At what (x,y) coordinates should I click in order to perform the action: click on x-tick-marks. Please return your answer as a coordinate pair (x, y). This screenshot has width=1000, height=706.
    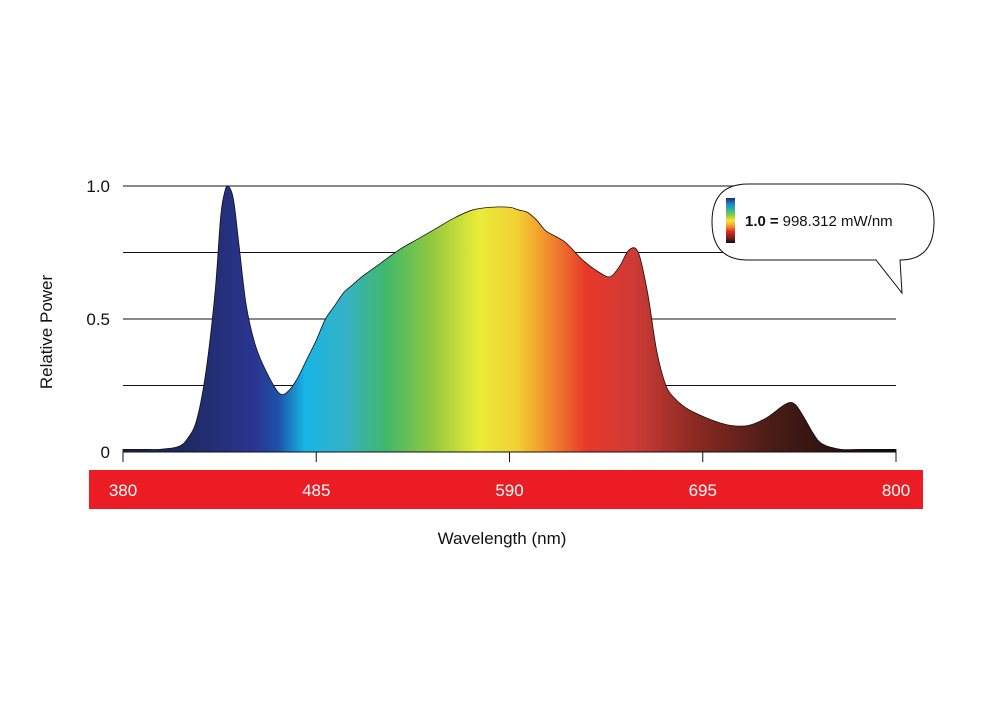
    Looking at the image, I should click on (509, 457).